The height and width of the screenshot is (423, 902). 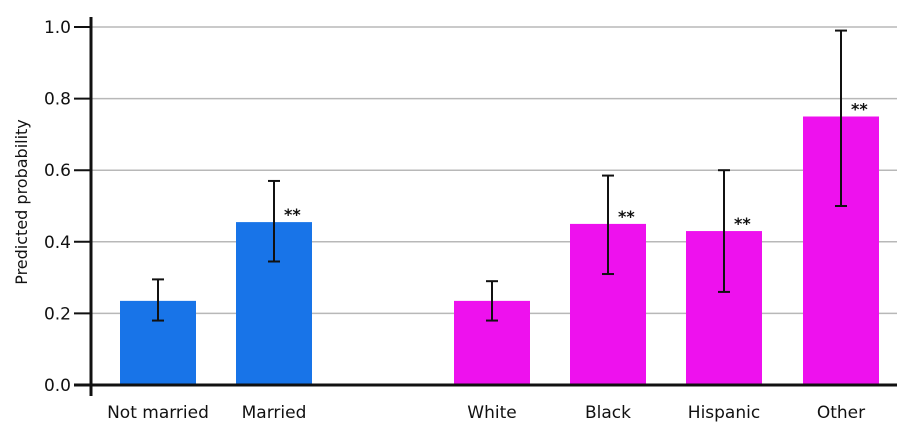 What do you see at coordinates (57, 243) in the screenshot?
I see `y-tick-label: 0.4` at bounding box center [57, 243].